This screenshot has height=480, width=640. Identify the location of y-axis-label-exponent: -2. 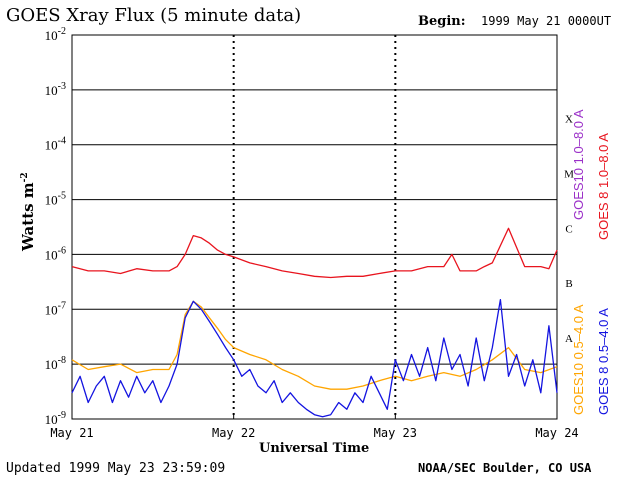
(25, 177).